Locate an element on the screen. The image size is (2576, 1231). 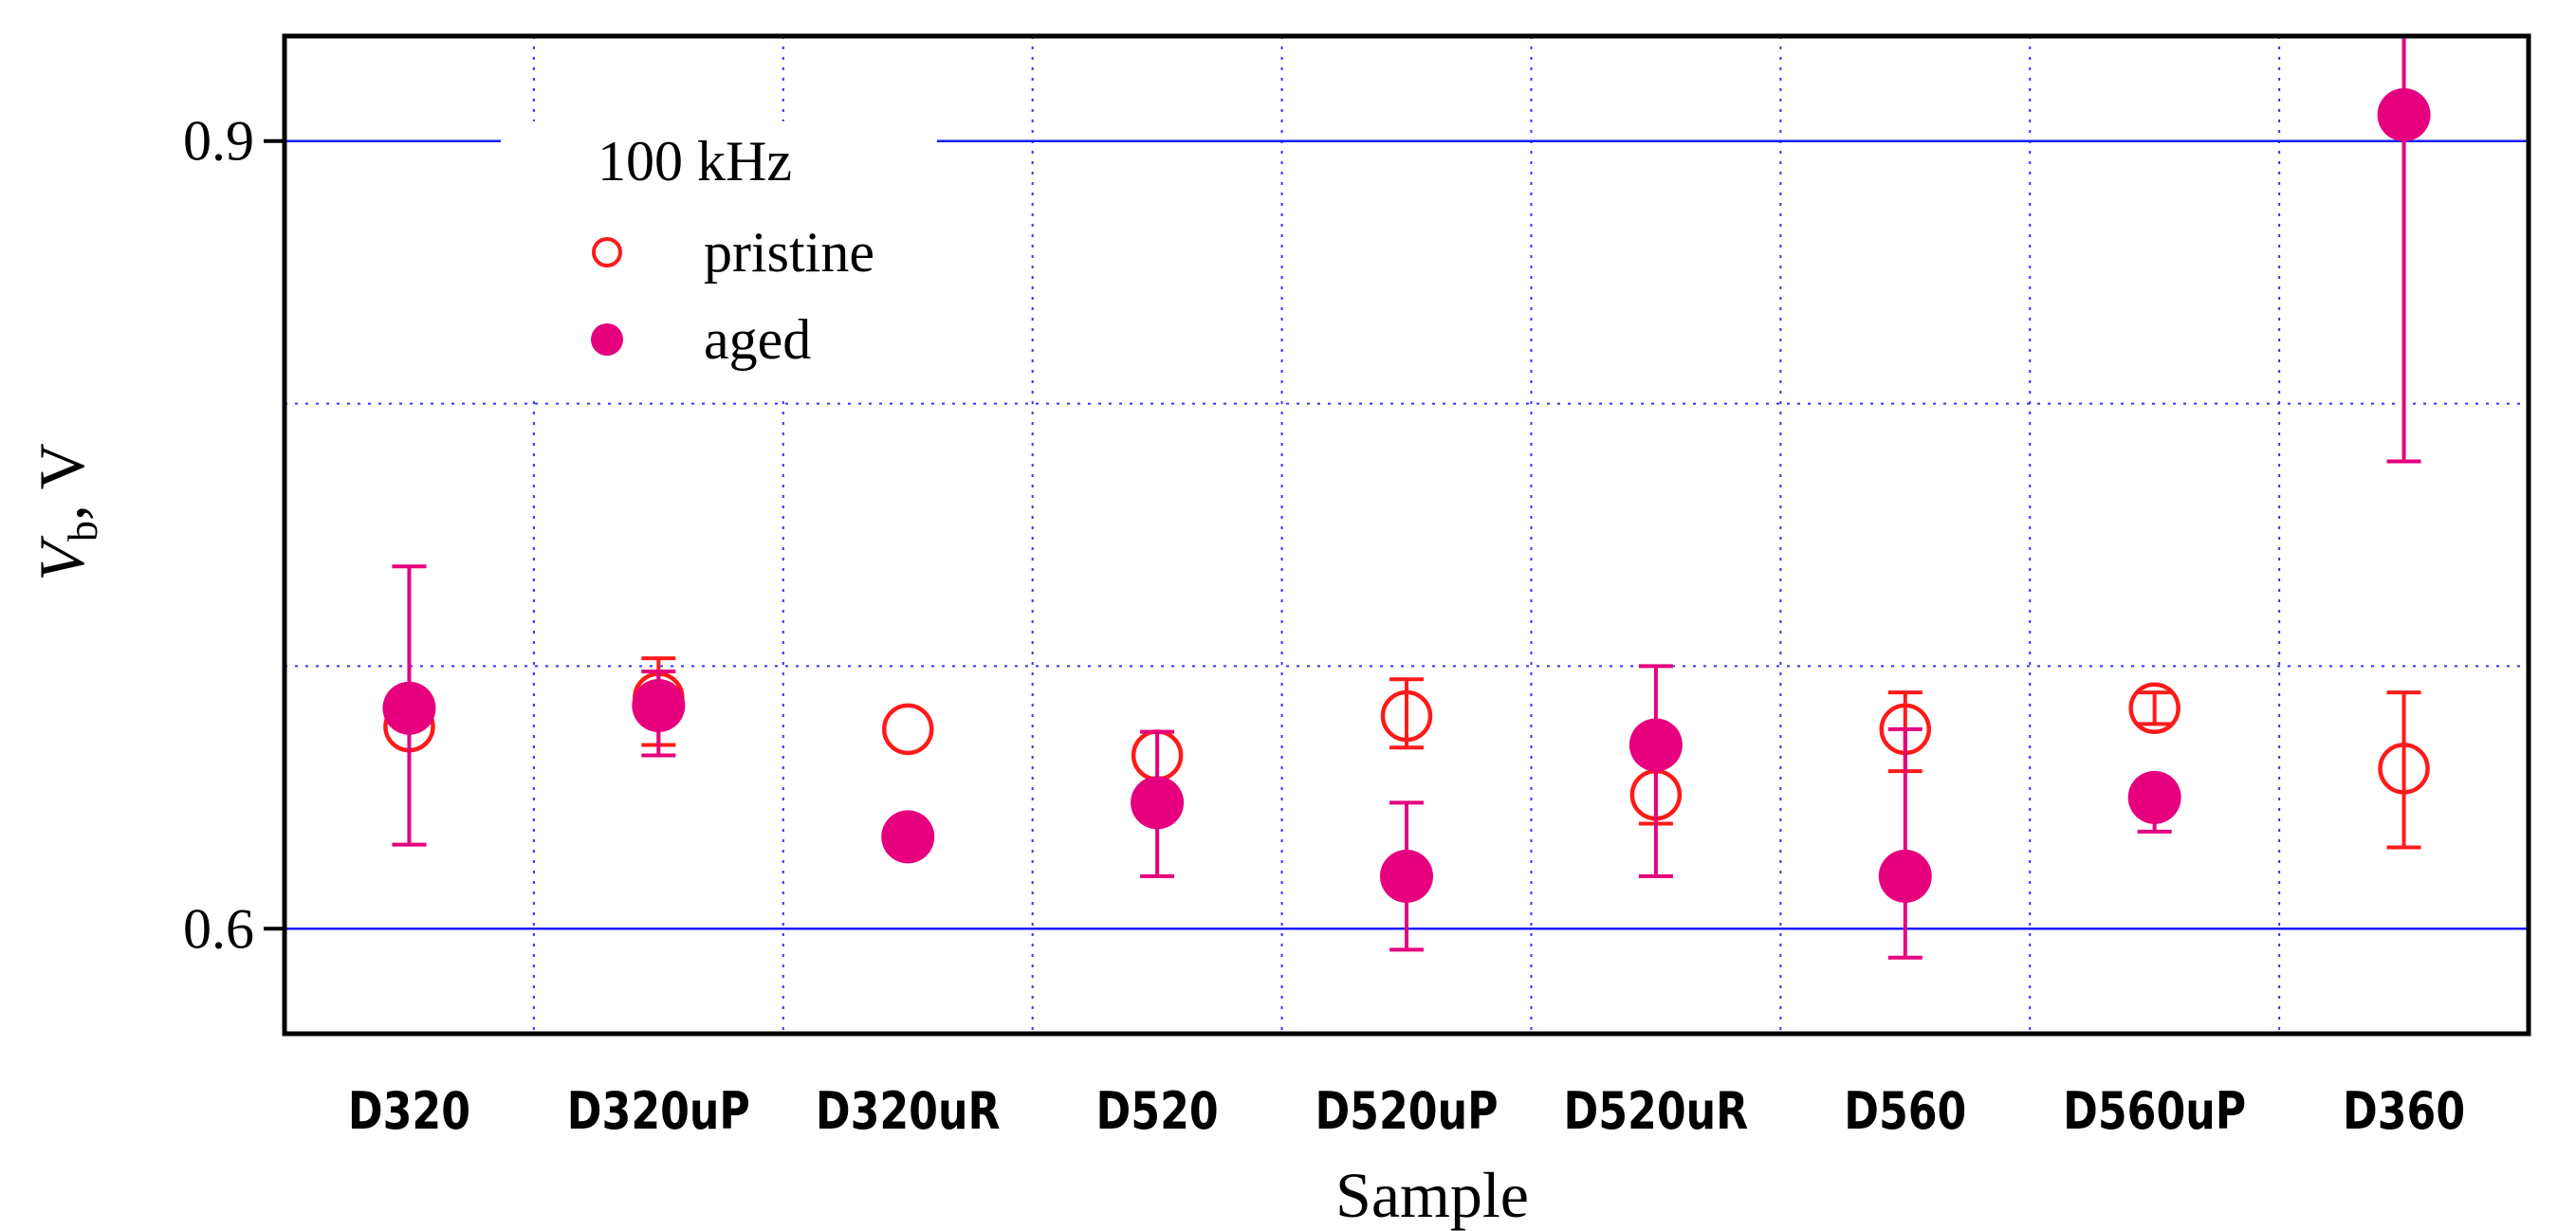
y-tick-label: 0.9 is located at coordinates (218, 141).